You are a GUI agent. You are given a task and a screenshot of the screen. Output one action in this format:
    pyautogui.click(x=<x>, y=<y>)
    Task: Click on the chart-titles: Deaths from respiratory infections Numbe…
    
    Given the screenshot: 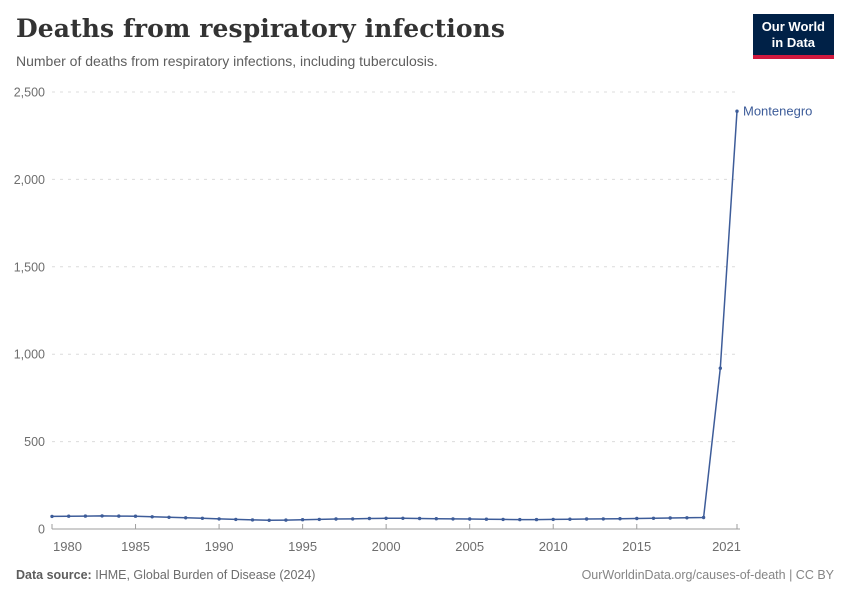 What is the action you would take?
    pyautogui.click(x=260, y=42)
    